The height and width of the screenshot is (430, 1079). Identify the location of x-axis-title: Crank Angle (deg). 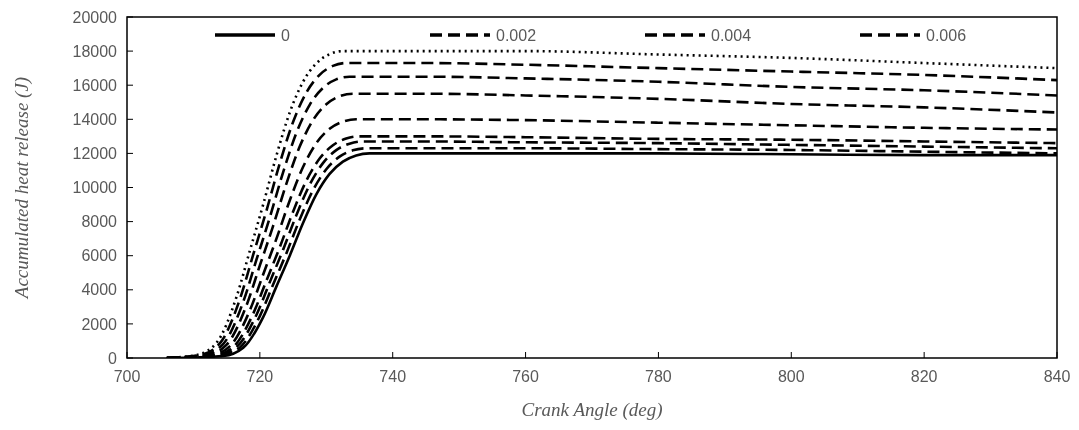
(592, 410).